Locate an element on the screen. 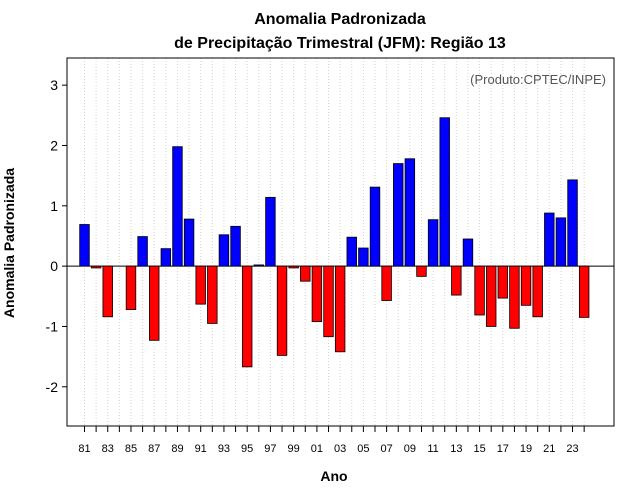  bar-2002 is located at coordinates (328, 301).